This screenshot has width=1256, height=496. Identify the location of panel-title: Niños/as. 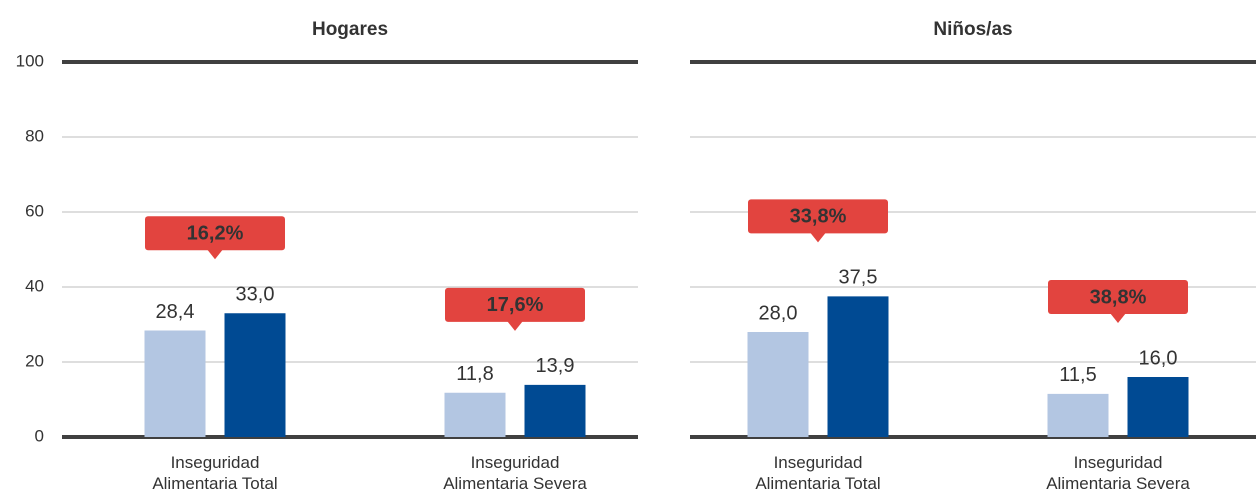
(972, 29).